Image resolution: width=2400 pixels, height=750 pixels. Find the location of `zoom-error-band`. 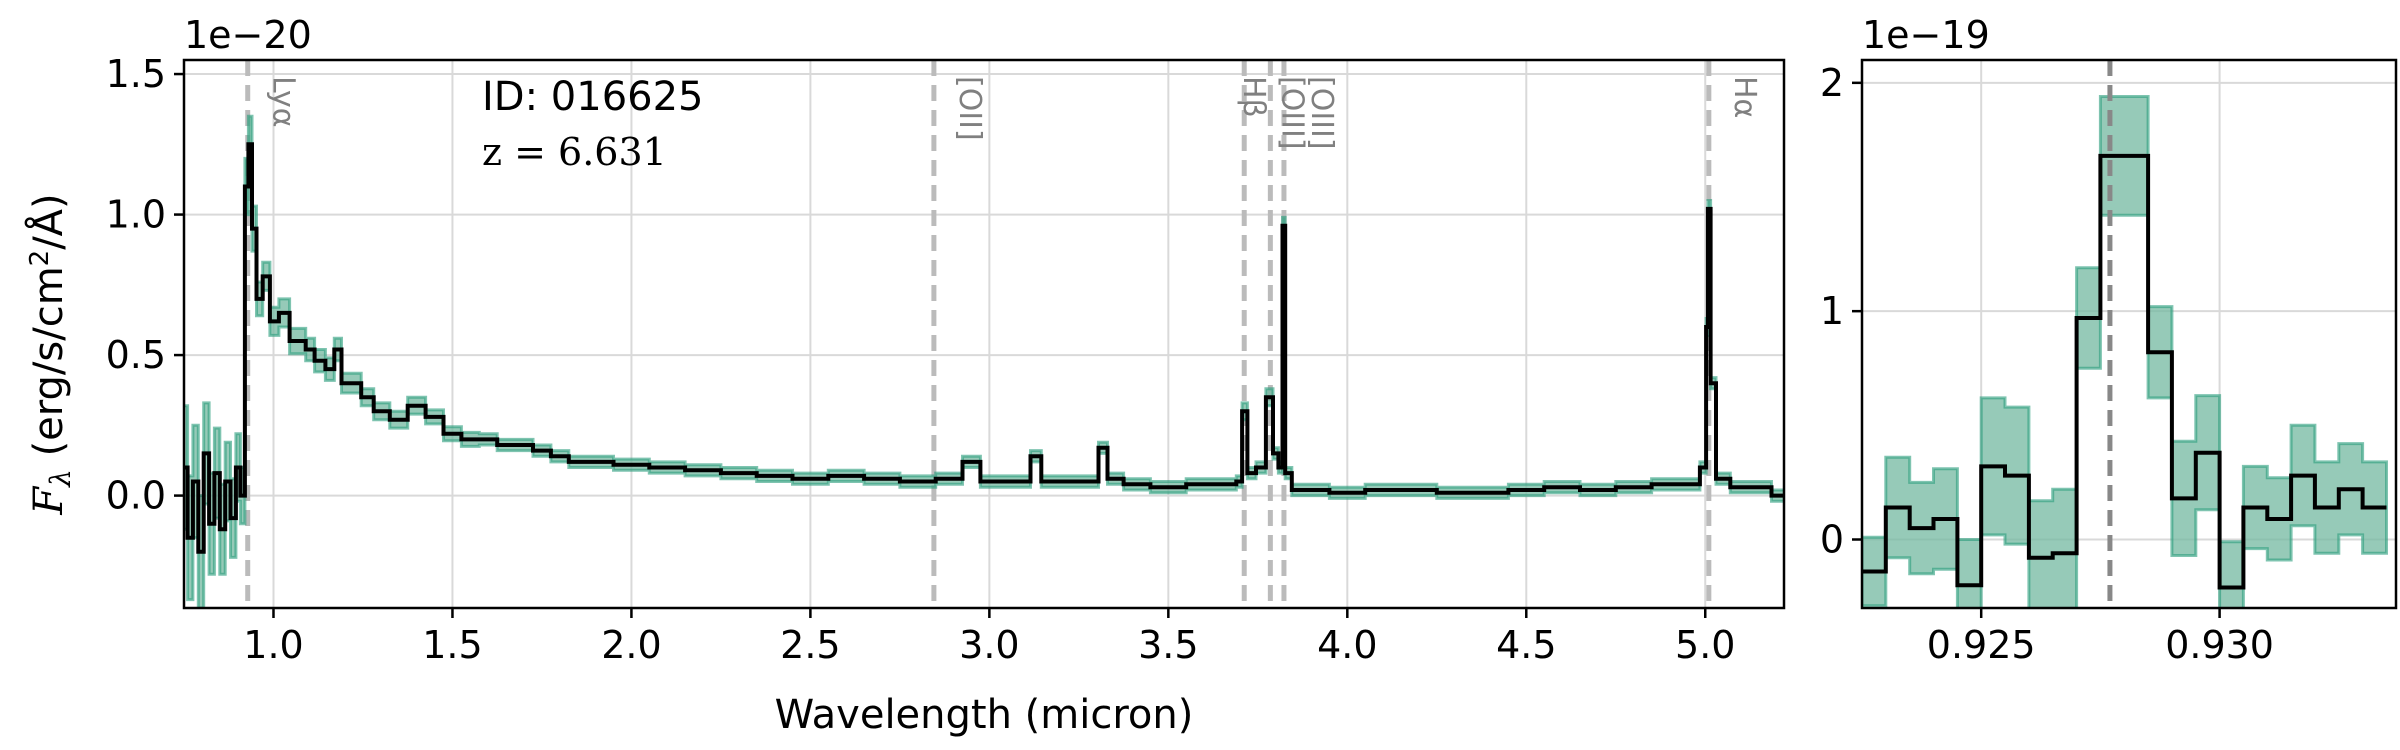

zoom-error-band is located at coordinates (2125, 351).